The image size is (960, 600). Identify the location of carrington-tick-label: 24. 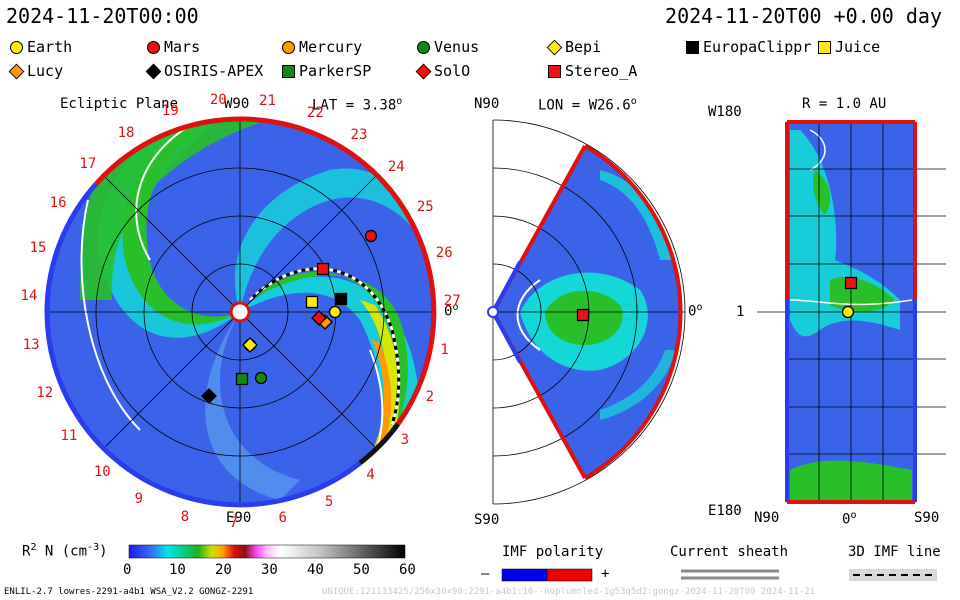
(396, 167).